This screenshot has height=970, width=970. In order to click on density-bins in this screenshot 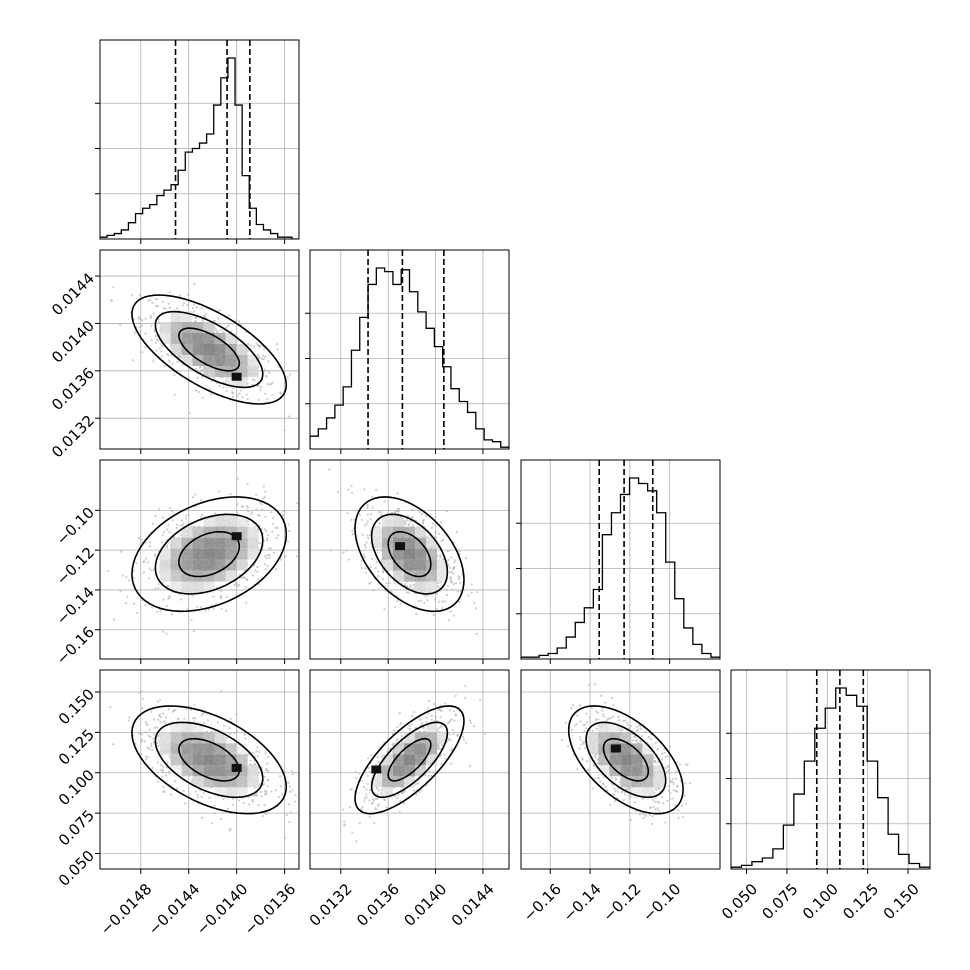, I will do `click(409, 760)`.